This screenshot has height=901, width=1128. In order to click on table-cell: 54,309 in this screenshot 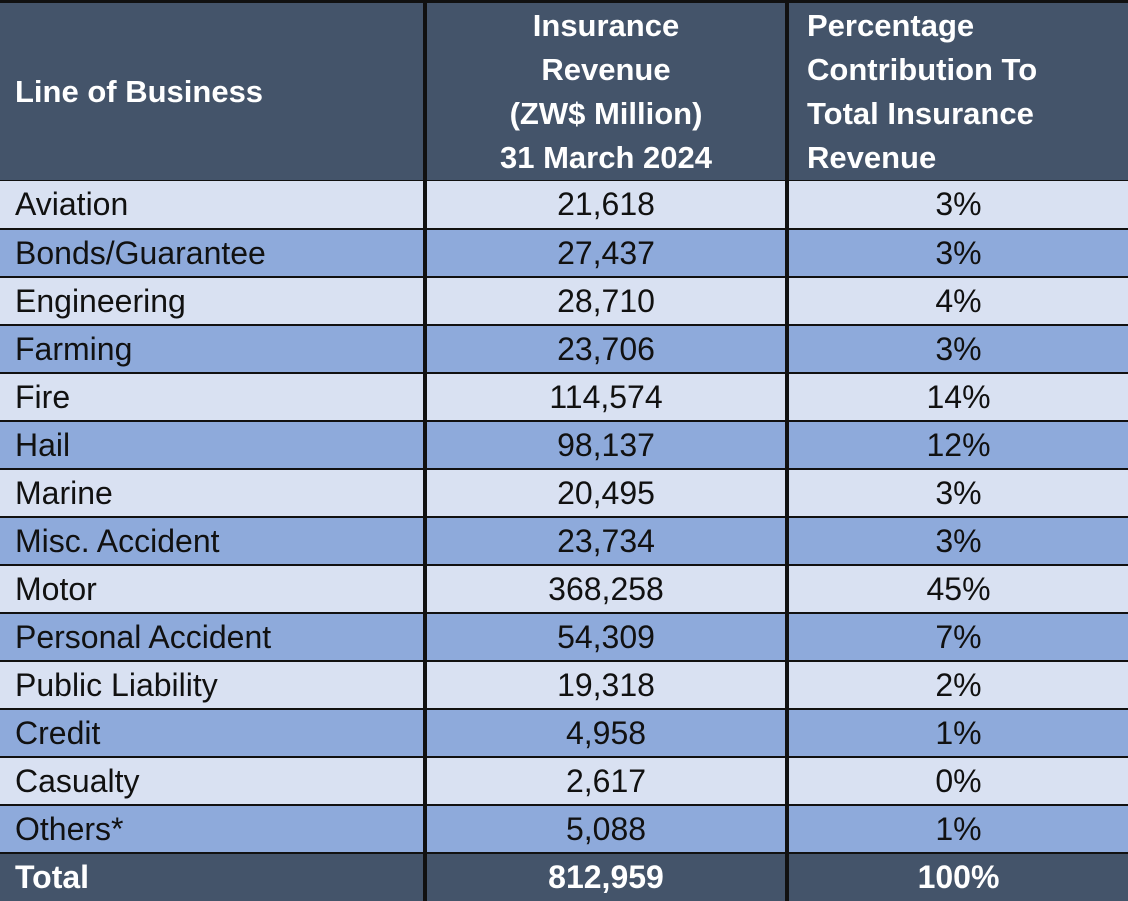, I will do `click(606, 637)`.